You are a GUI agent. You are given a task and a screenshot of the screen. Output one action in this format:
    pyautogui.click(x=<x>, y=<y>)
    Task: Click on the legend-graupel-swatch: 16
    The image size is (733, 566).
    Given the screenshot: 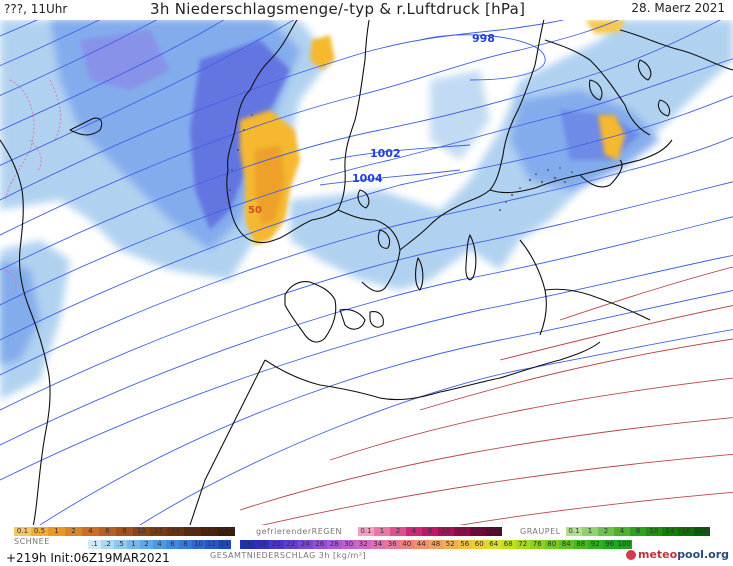 What is the action you would take?
    pyautogui.click(x=686, y=531)
    